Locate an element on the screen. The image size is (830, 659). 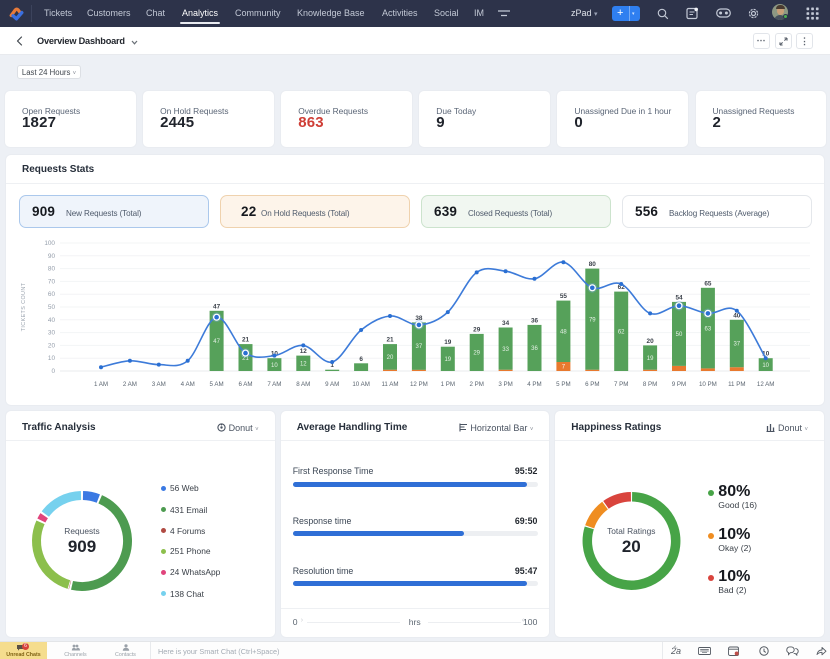
svg-text: 5 AM is located at coordinates (217, 384).